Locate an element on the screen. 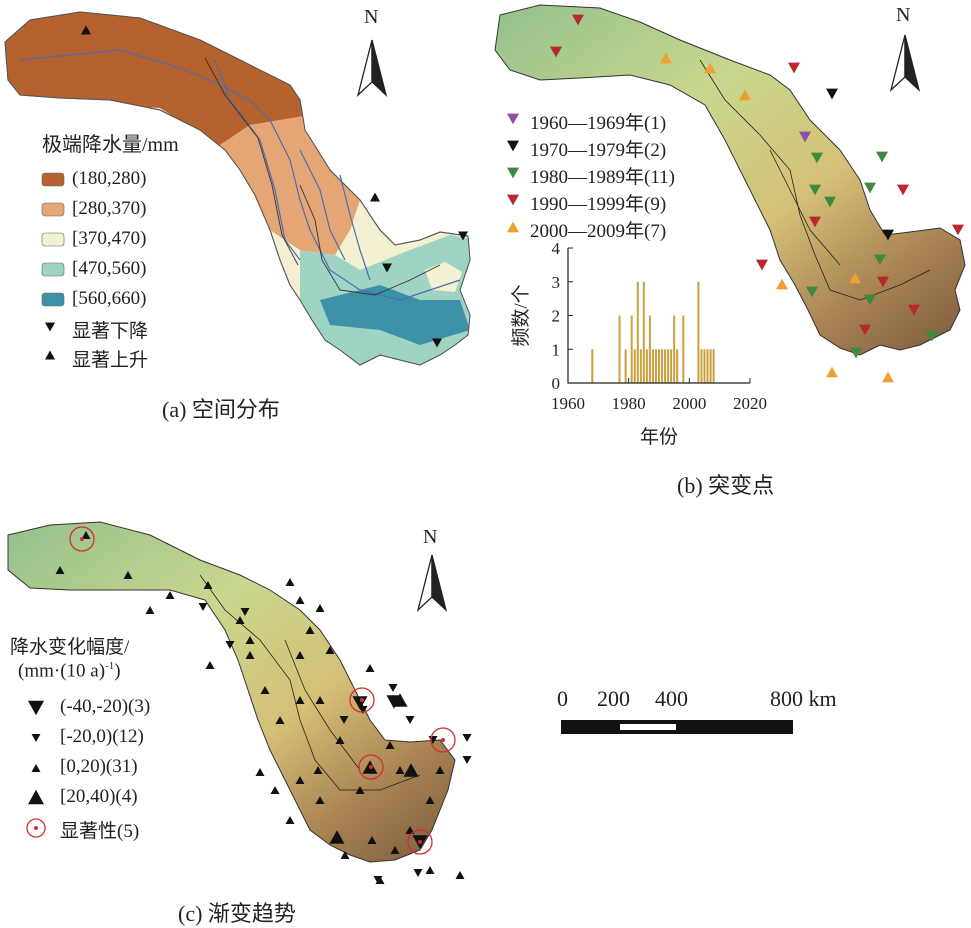 The image size is (971, 928). breakpoint-histogram: 0 1 2 3 4 1960 1980 2000 2020 年份 频数/个 is located at coordinates (638, 343).